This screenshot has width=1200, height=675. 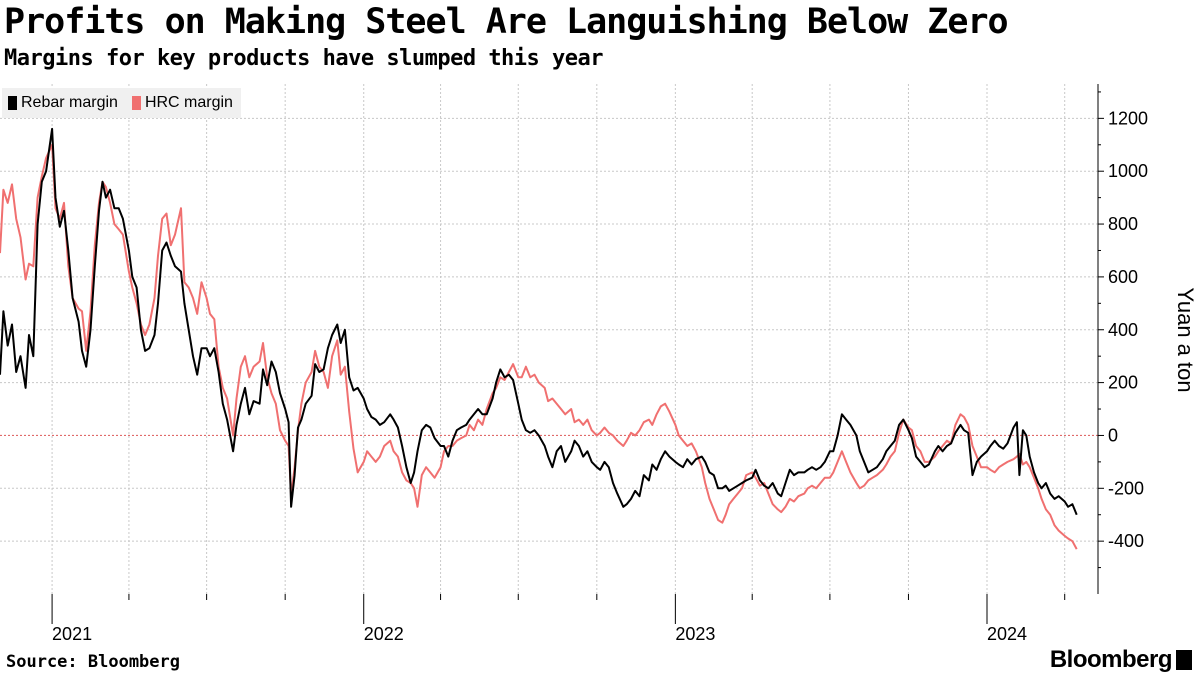 I want to click on brand-logo: Bloomberg, so click(x=1121, y=660).